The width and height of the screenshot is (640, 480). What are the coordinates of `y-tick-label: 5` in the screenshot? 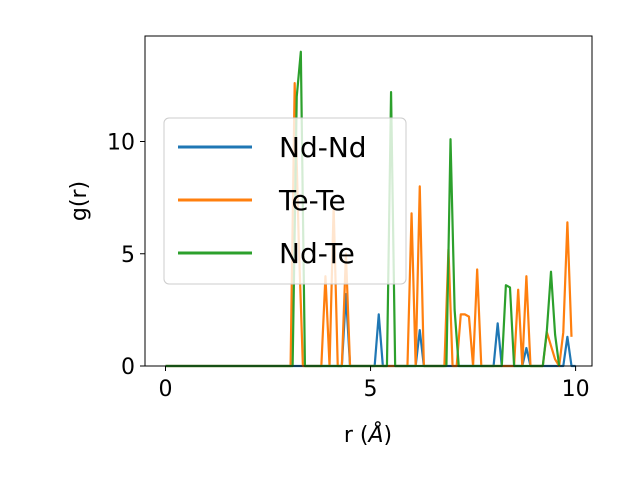 It's located at (128, 255).